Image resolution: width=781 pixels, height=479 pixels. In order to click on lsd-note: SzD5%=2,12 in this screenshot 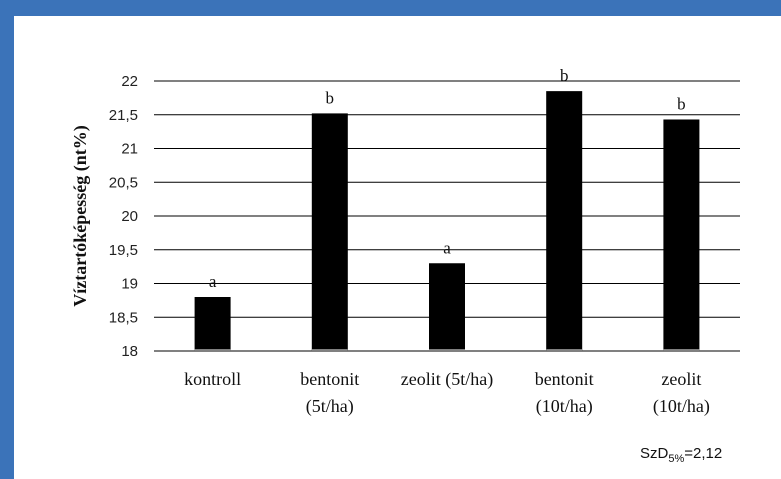, I will do `click(681, 455)`.